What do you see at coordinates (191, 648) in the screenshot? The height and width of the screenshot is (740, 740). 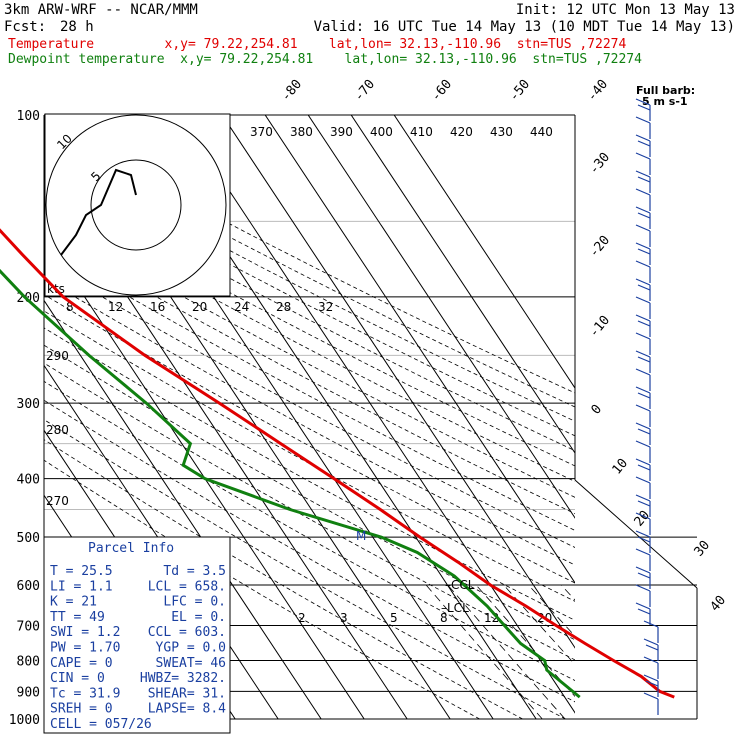 I see `parcel-row-right-5: YGP = 0.0` at bounding box center [191, 648].